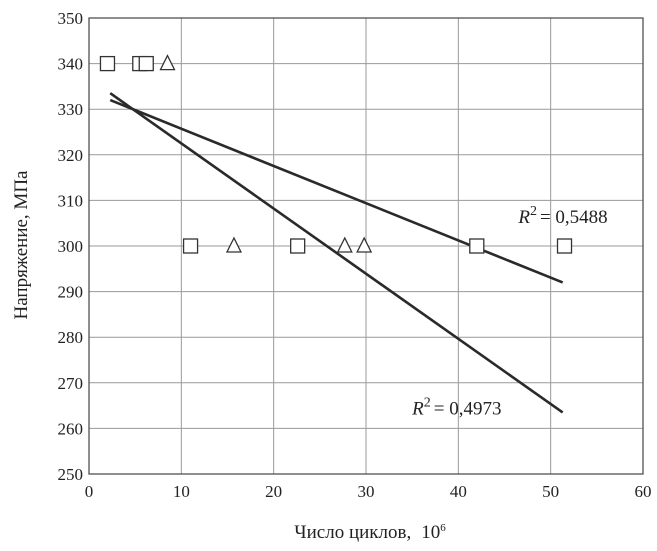  I want to click on y-axis-label: Напряжение, МПа, so click(21, 245).